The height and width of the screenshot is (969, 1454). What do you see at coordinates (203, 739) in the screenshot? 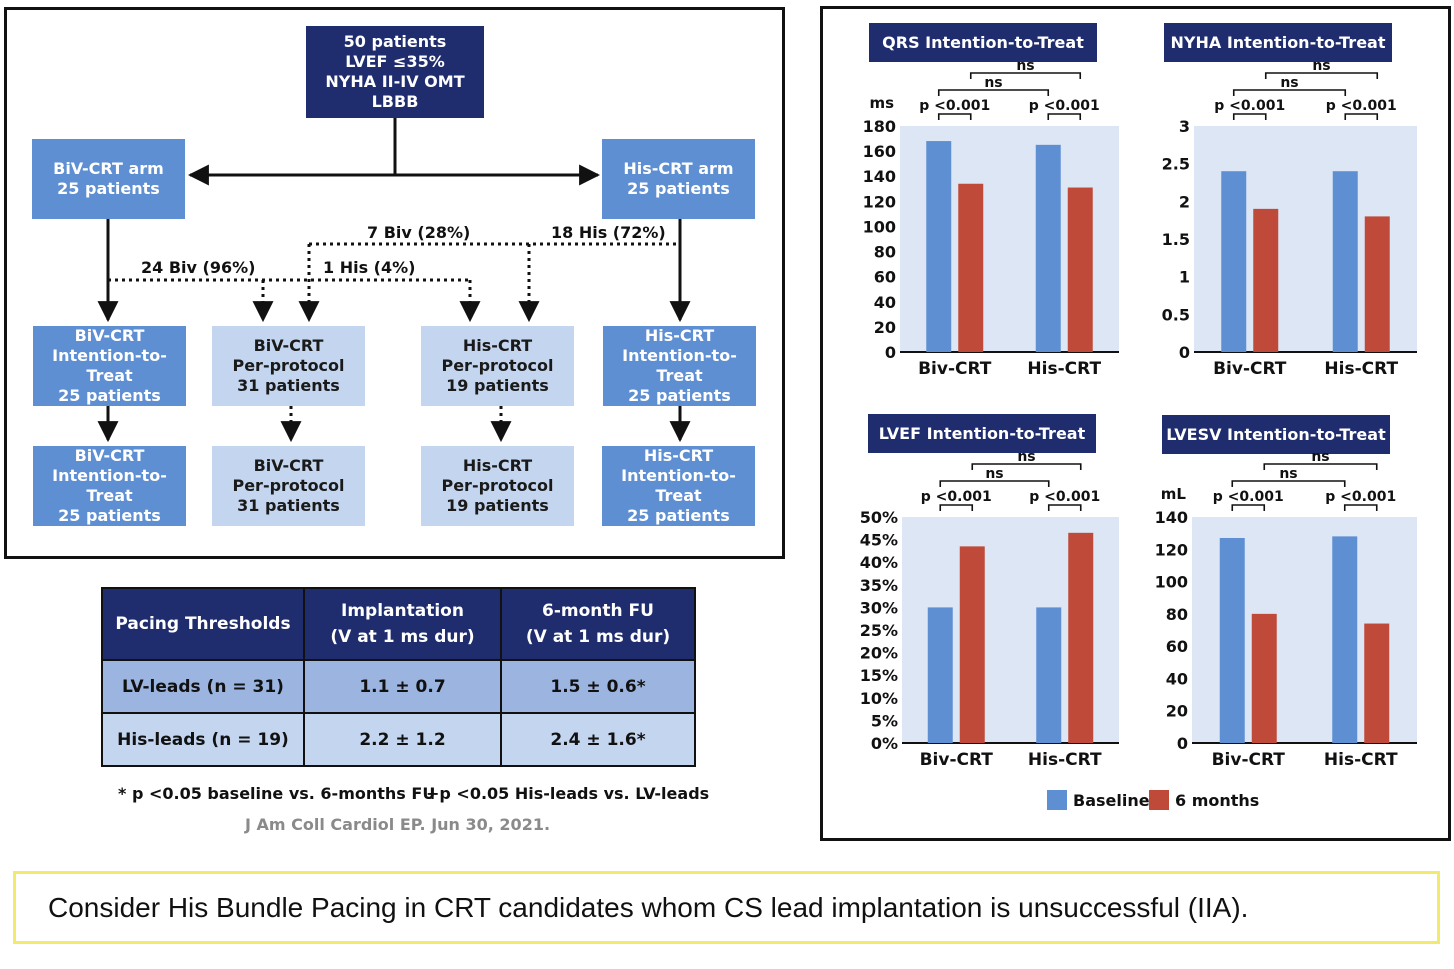
I see `table-cell: His-leads (n = 19)` at bounding box center [203, 739].